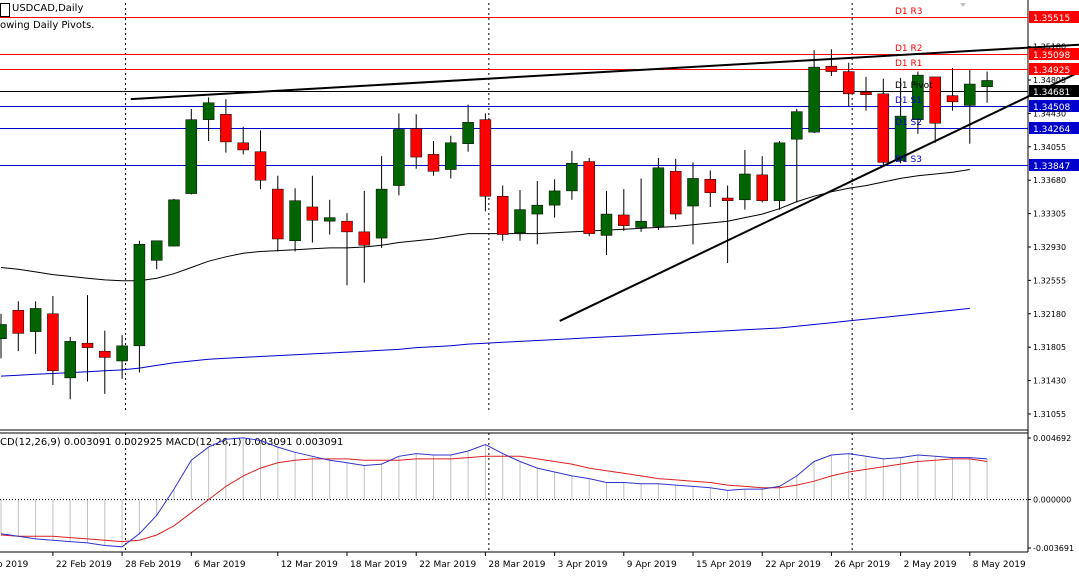 The width and height of the screenshot is (1079, 577). I want to click on price-tick-label: 1.31430, so click(1049, 381).